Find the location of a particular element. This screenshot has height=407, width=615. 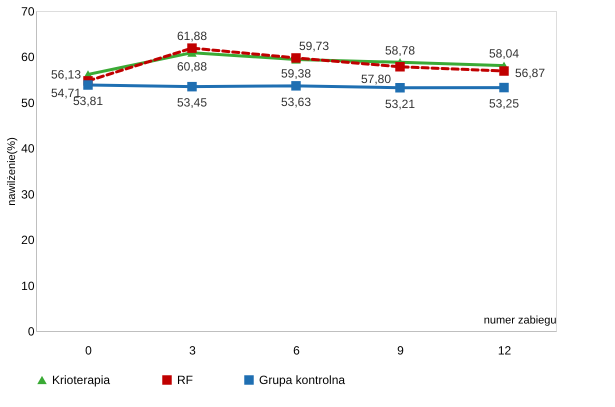

data-label: 53,21 is located at coordinates (400, 103).